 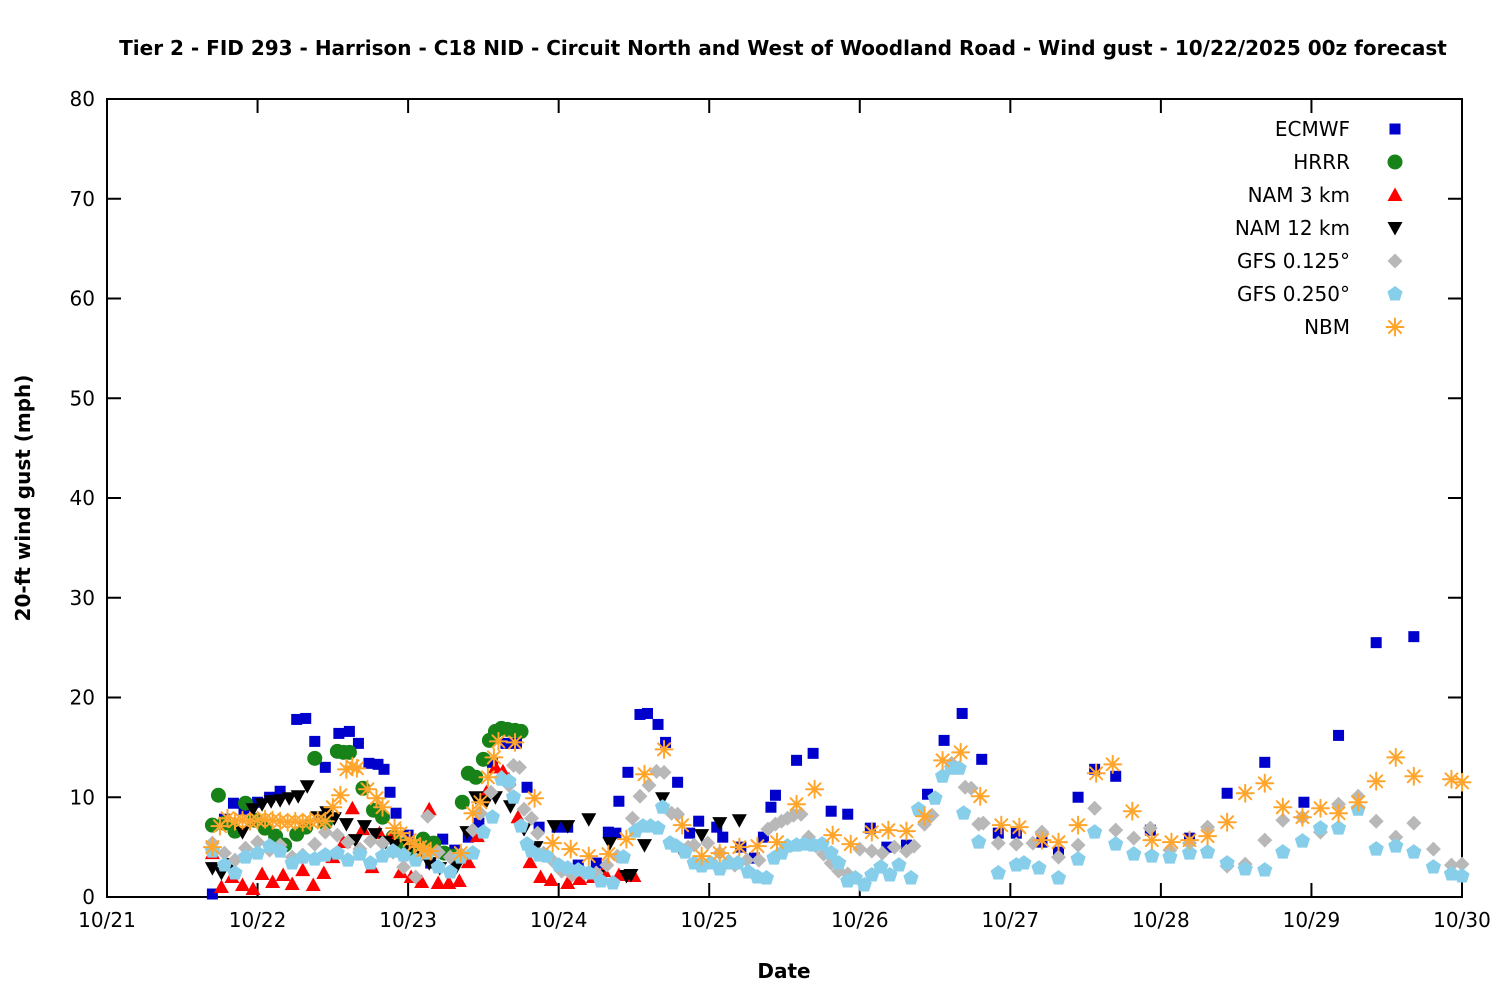 I want to click on series-nbm, so click(x=837, y=798).